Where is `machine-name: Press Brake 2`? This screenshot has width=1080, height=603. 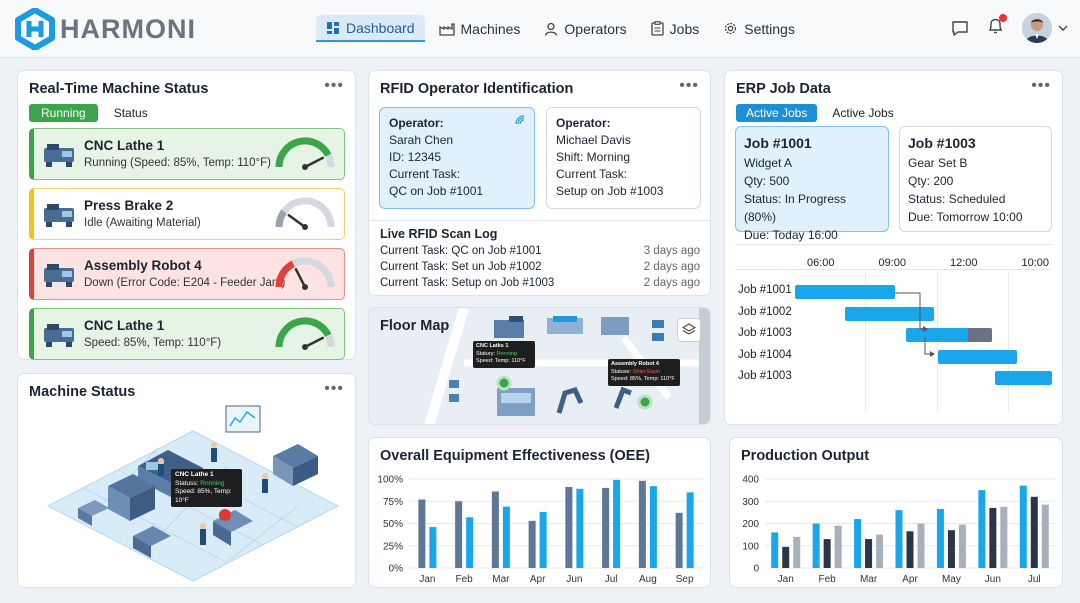 machine-name: Press Brake 2 is located at coordinates (129, 205).